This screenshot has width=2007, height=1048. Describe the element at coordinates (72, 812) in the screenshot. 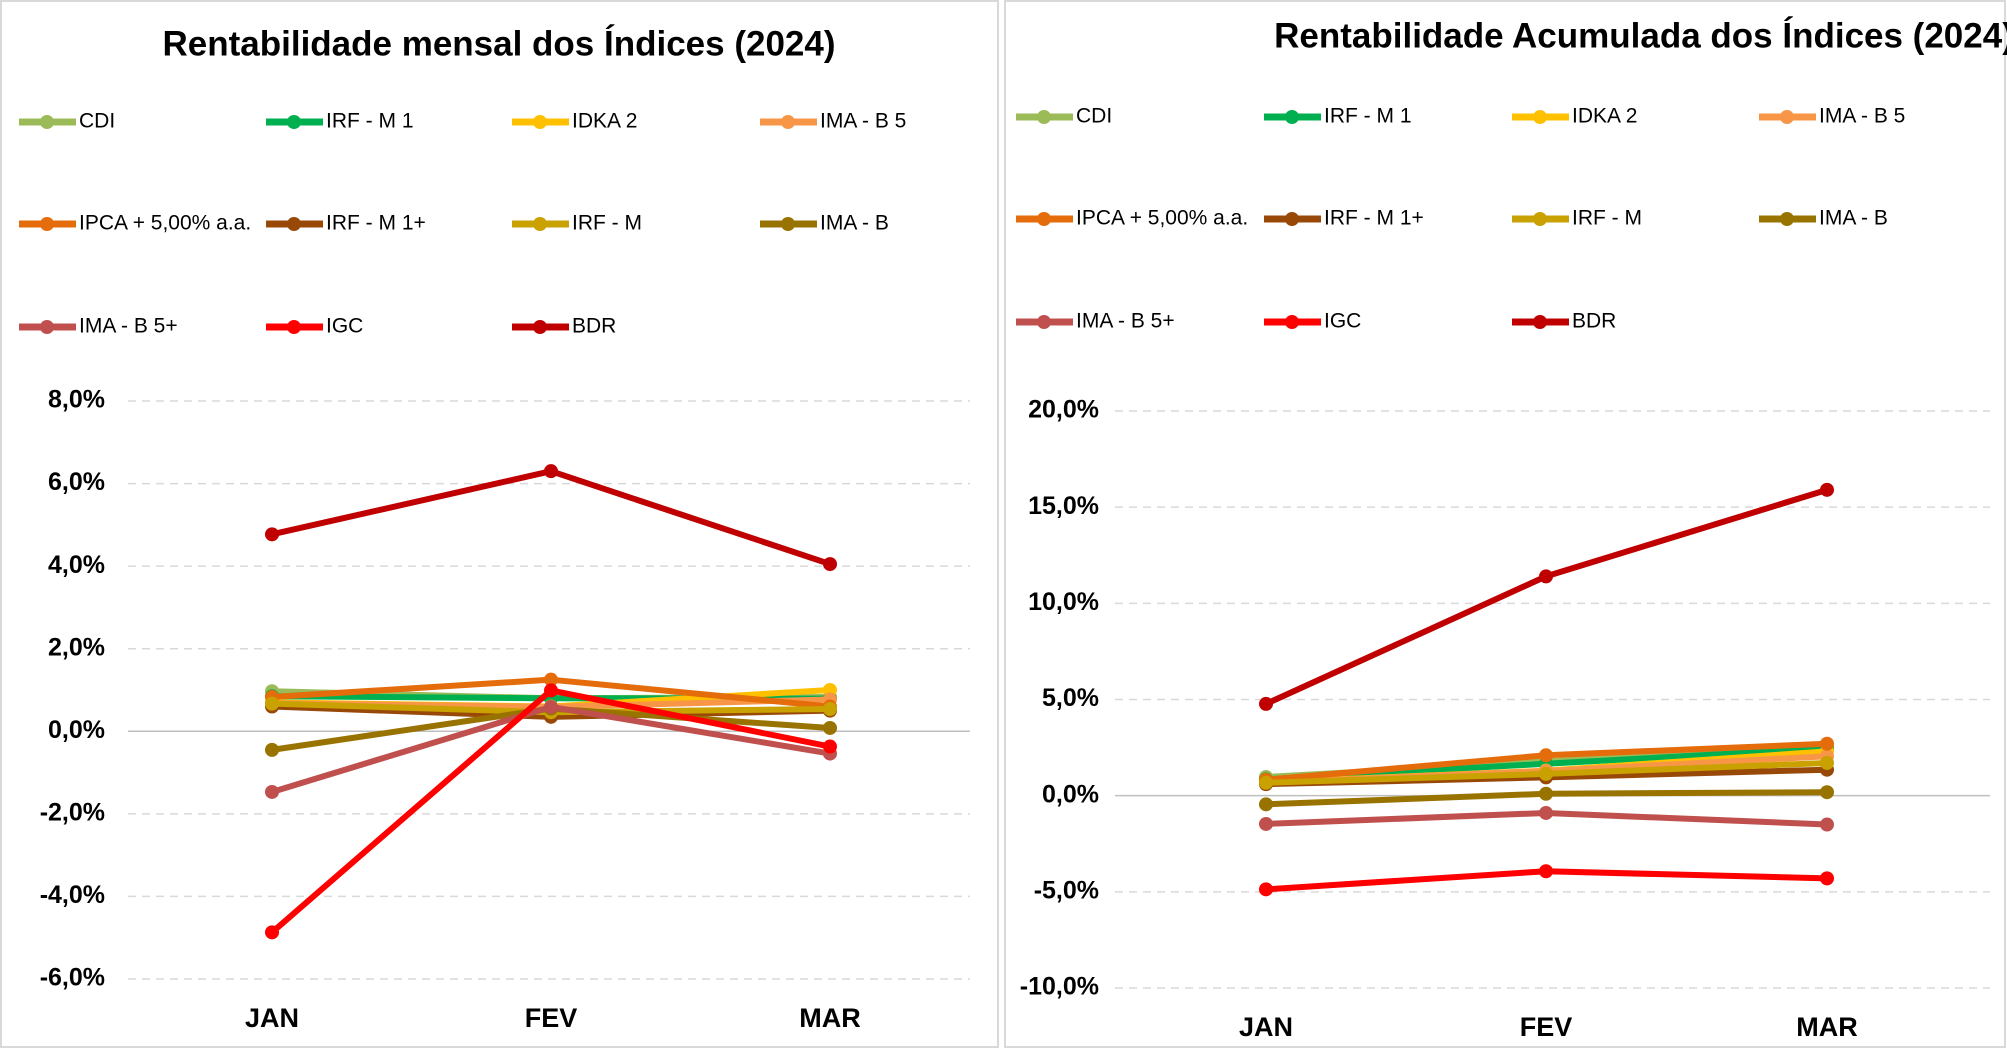

I see `y-tick-label: -2,0%` at that location.